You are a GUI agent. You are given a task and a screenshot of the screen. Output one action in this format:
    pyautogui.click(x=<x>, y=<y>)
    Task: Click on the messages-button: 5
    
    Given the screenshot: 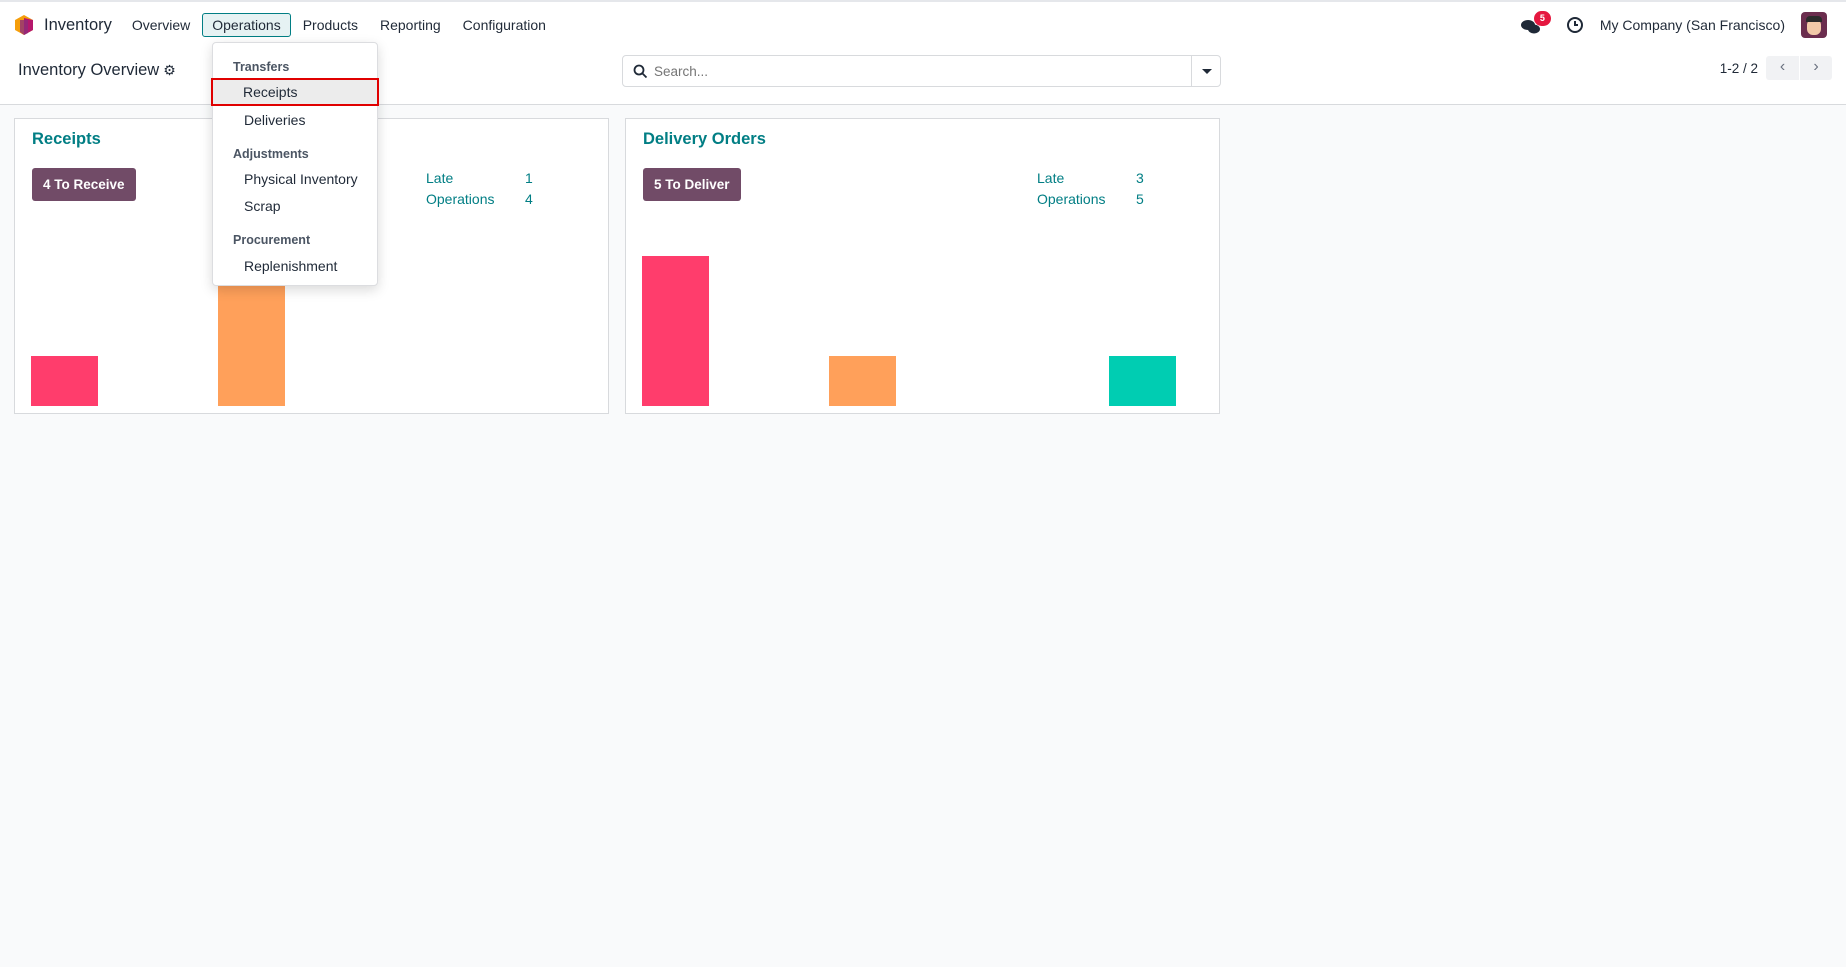 What is the action you would take?
    pyautogui.click(x=1535, y=23)
    